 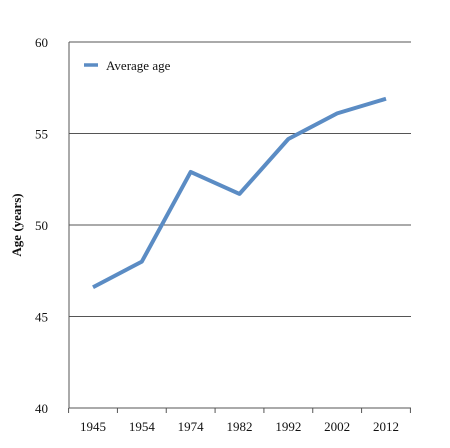 I want to click on legend: Average age, so click(x=127, y=65).